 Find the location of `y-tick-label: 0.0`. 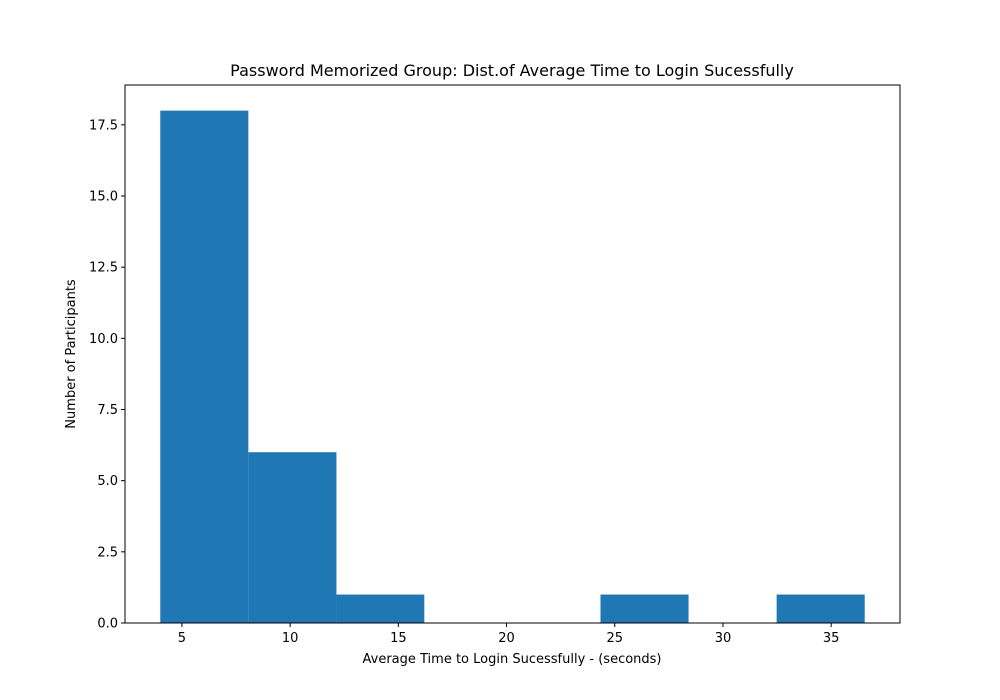

y-tick-label: 0.0 is located at coordinates (107, 624).